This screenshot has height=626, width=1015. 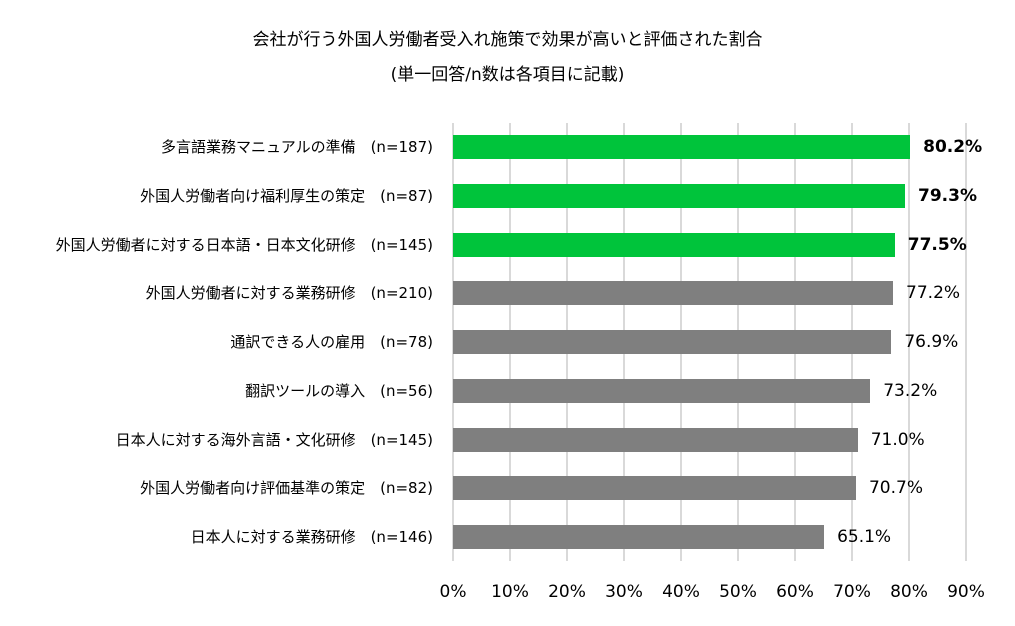 What do you see at coordinates (453, 592) in the screenshot?
I see `x-axis-tick-label: 0%` at bounding box center [453, 592].